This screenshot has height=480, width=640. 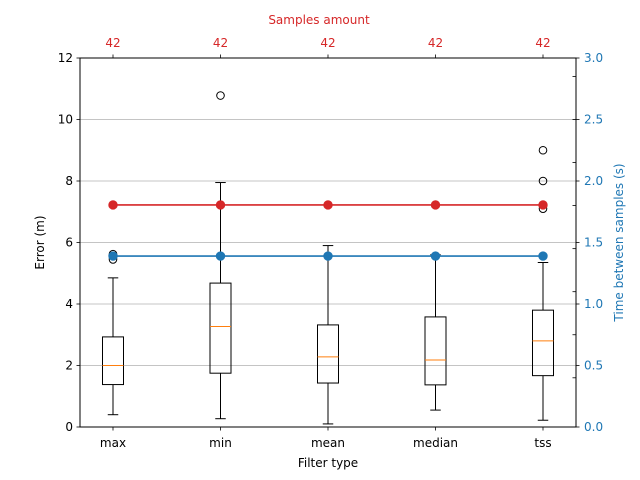 What do you see at coordinates (542, 443) in the screenshot?
I see `x-tick-label: tss` at bounding box center [542, 443].